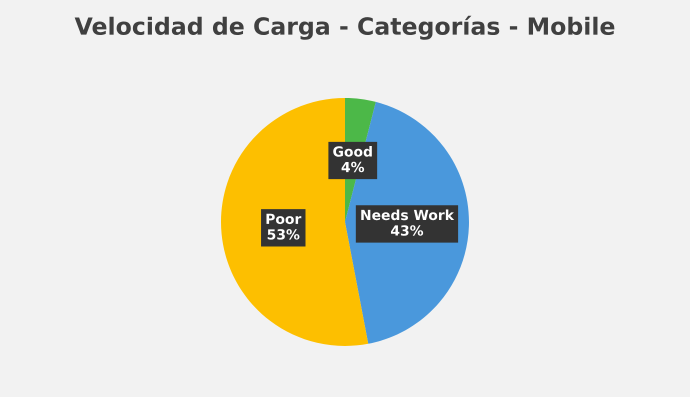 This screenshot has height=397, width=690. What do you see at coordinates (284, 234) in the screenshot?
I see `data-label: 53%` at bounding box center [284, 234].